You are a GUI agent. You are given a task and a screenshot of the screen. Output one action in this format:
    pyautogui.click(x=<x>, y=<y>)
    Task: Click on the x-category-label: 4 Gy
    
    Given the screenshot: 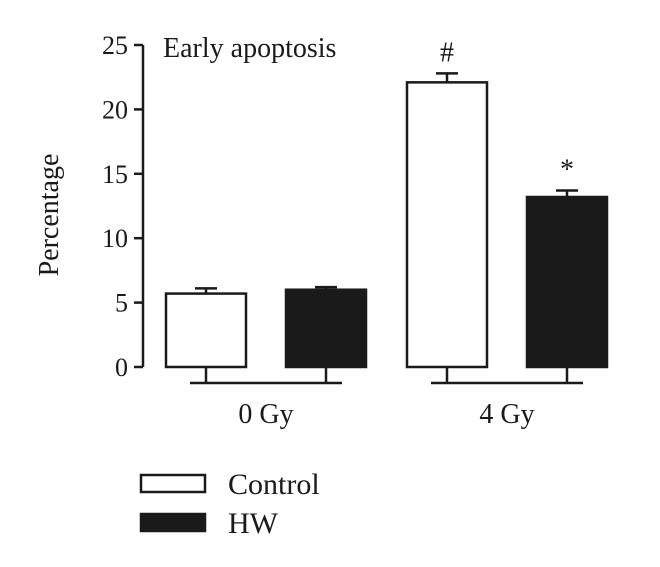 What is the action you would take?
    pyautogui.click(x=506, y=414)
    